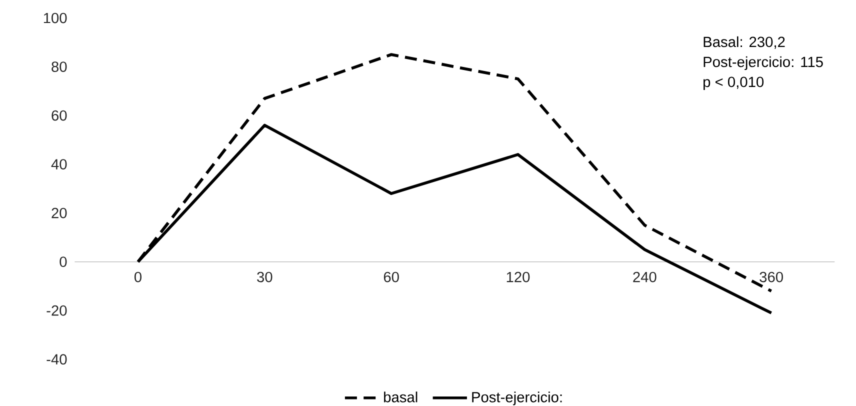 This screenshot has width=856, height=406. I want to click on y-tick-label: 20, so click(59, 213).